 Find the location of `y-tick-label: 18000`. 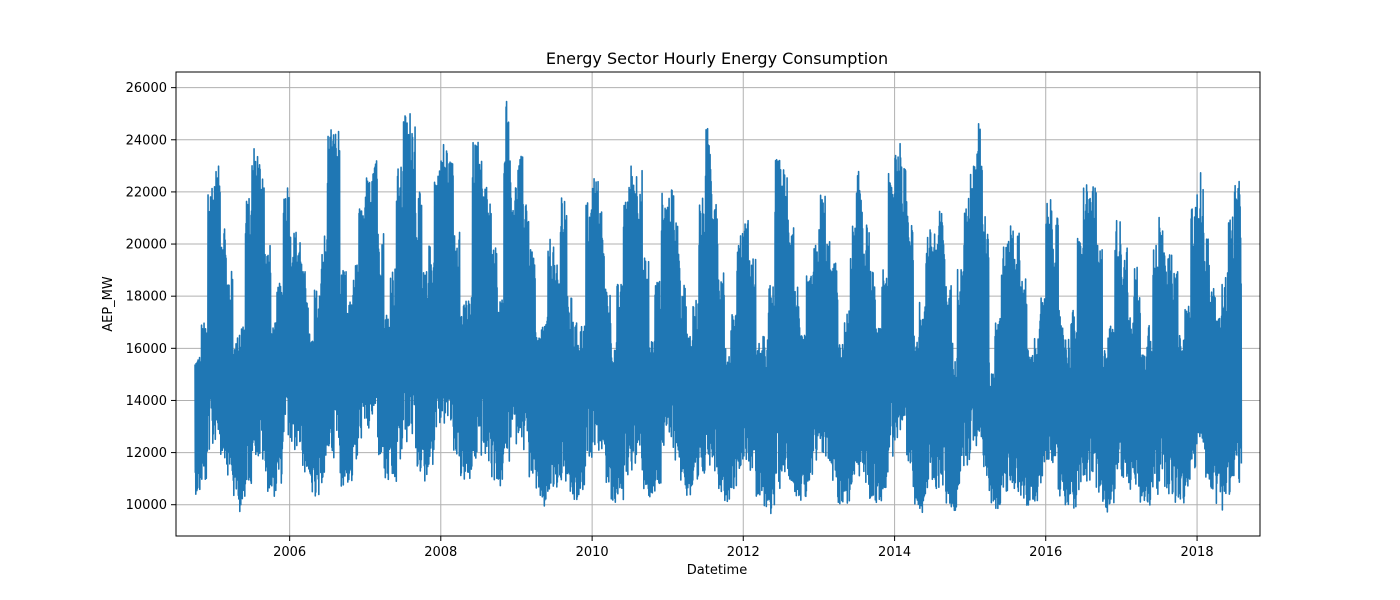

y-tick-label: 18000 is located at coordinates (146, 297).